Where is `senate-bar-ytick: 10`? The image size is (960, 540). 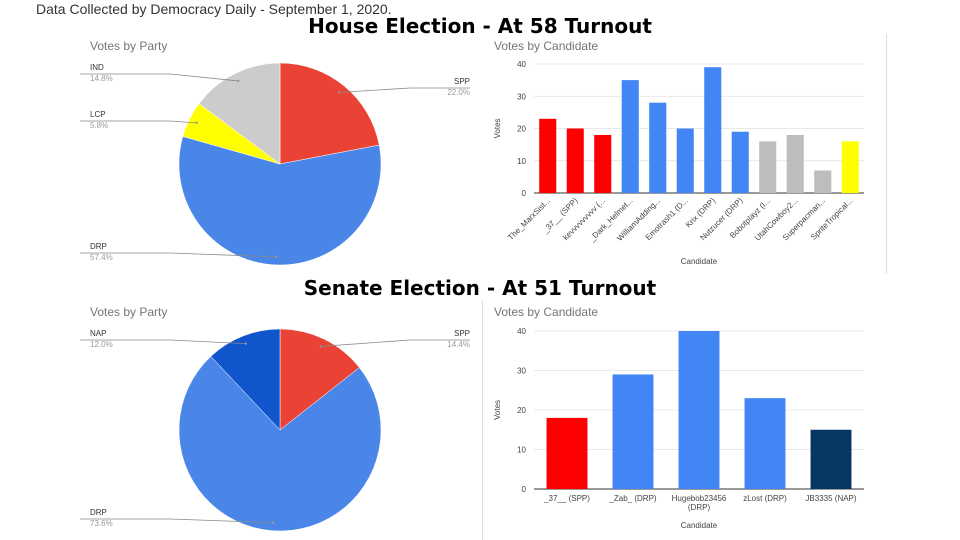
senate-bar-ytick: 10 is located at coordinates (521, 450).